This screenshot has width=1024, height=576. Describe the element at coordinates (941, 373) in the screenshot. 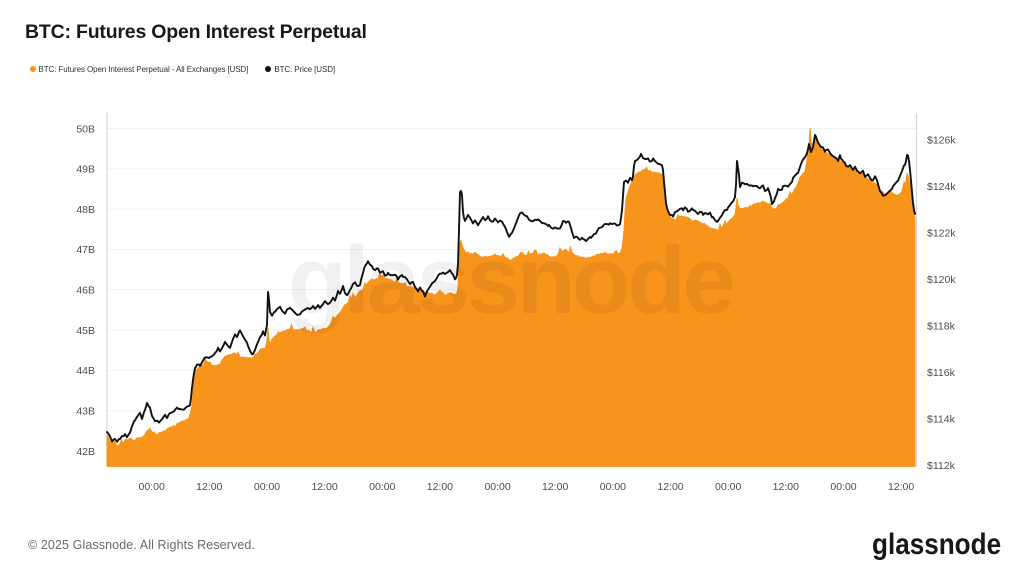

I see `svg-text: $116k` at that location.